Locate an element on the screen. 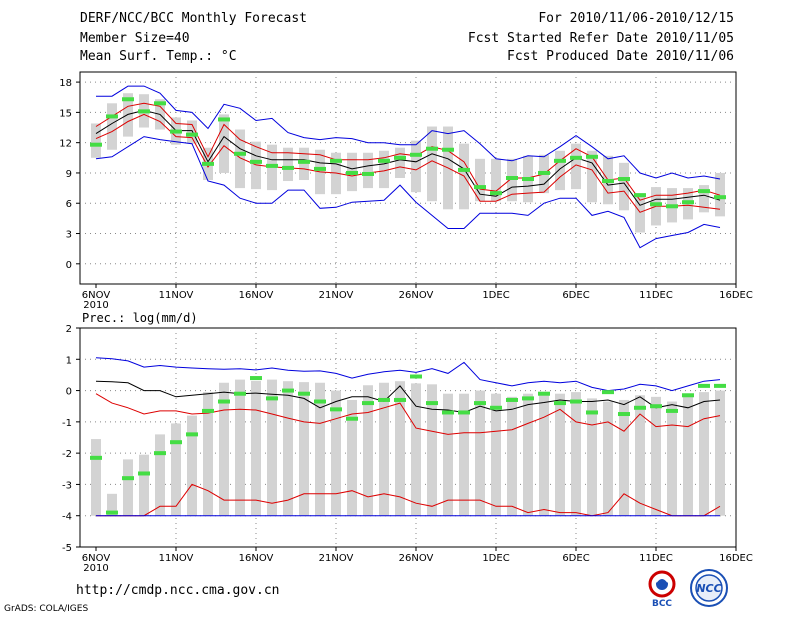  temp-xtick-label: 16DEC is located at coordinates (736, 295).